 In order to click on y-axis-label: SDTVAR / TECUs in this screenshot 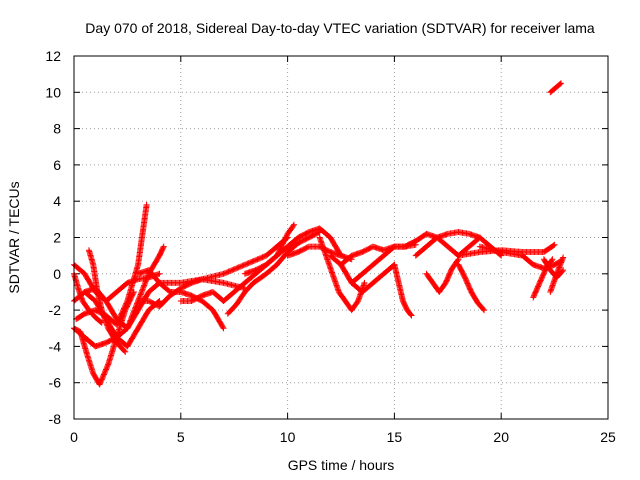, I will do `click(14, 237)`.